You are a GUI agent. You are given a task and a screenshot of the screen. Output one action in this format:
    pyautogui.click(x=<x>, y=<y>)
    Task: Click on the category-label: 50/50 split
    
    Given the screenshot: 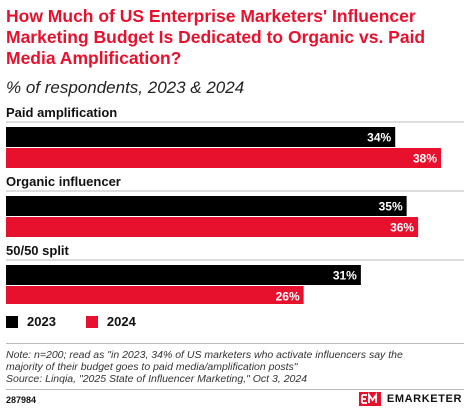 What is the action you would take?
    pyautogui.click(x=38, y=250)
    